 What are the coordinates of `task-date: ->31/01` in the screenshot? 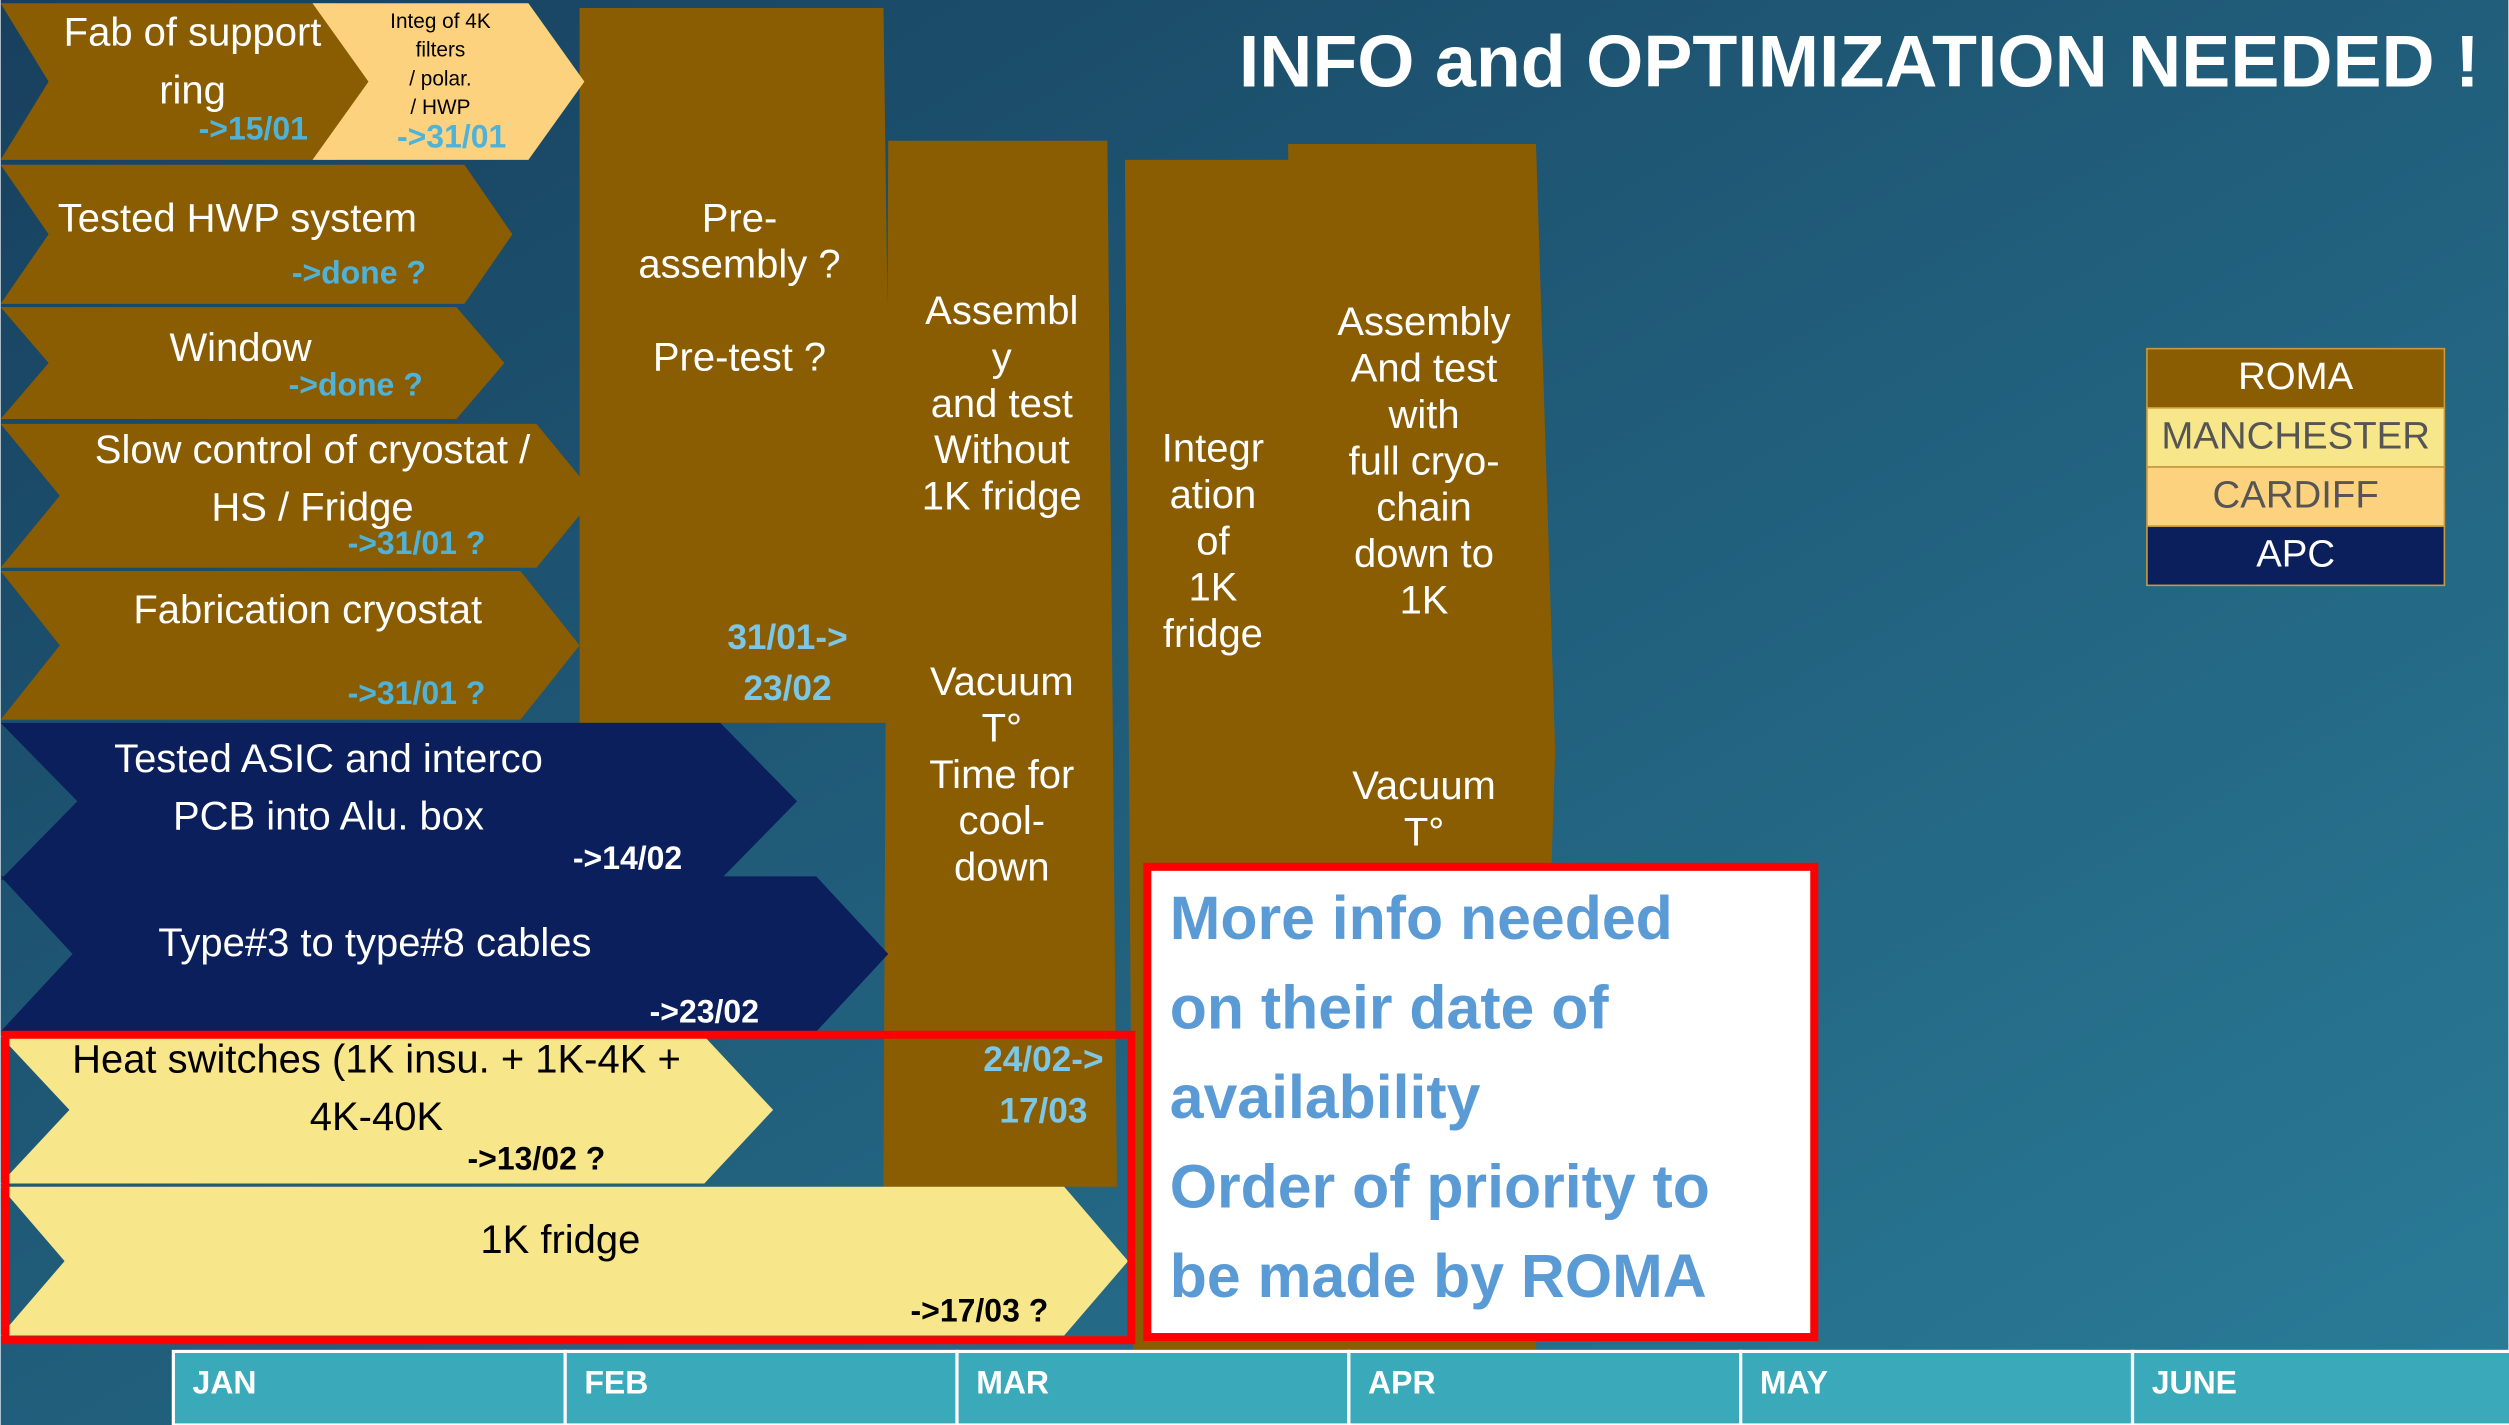 It's located at (451, 137).